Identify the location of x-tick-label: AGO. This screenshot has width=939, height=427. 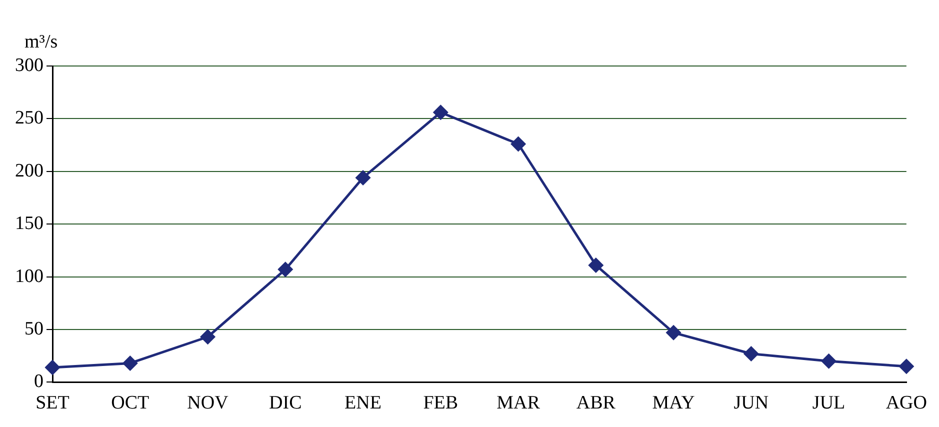
(907, 403).